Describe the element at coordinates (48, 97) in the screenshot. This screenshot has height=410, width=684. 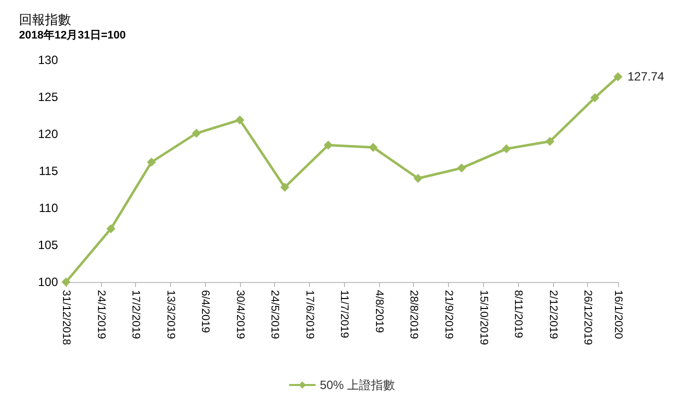
I see `y-tick-label: 125` at that location.